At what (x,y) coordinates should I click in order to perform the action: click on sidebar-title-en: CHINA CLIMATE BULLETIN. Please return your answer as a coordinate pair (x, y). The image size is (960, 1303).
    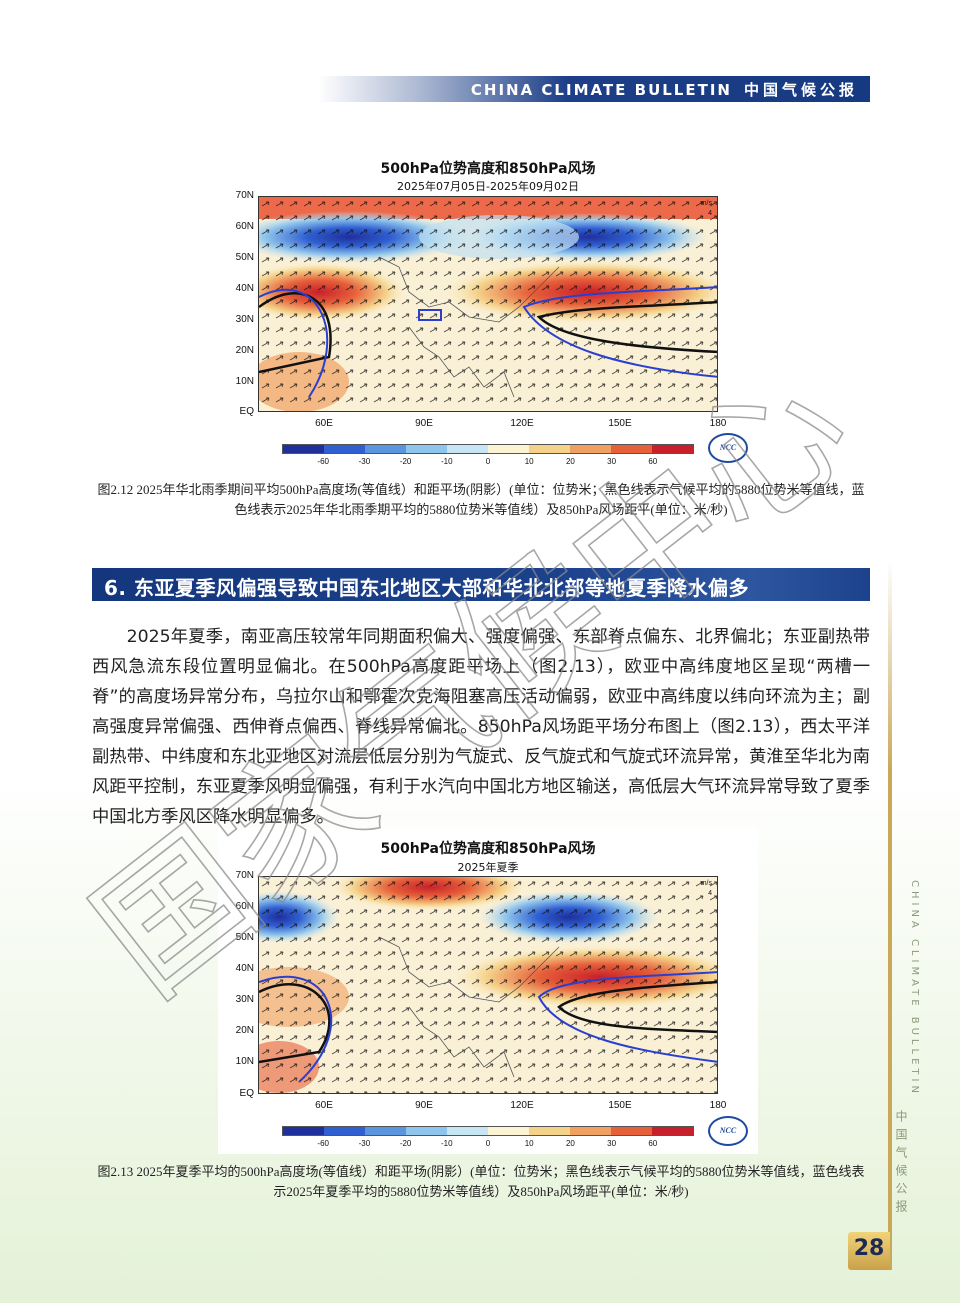
    Looking at the image, I should click on (914, 988).